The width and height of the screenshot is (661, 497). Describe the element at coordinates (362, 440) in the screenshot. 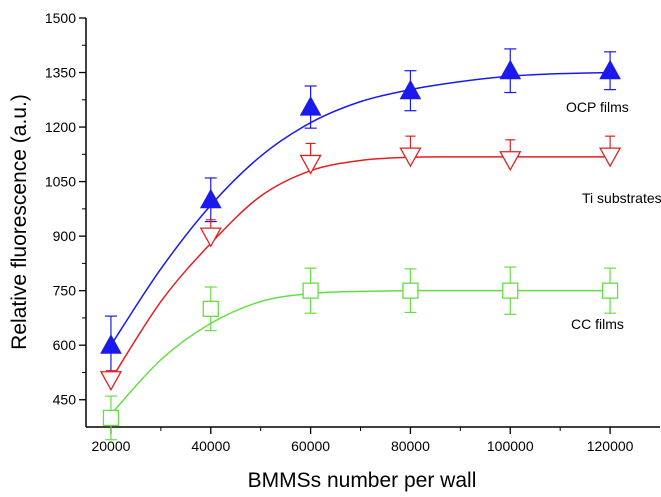

I see `x-axis: 20000 40000 60000 80000 100000 120000` at that location.